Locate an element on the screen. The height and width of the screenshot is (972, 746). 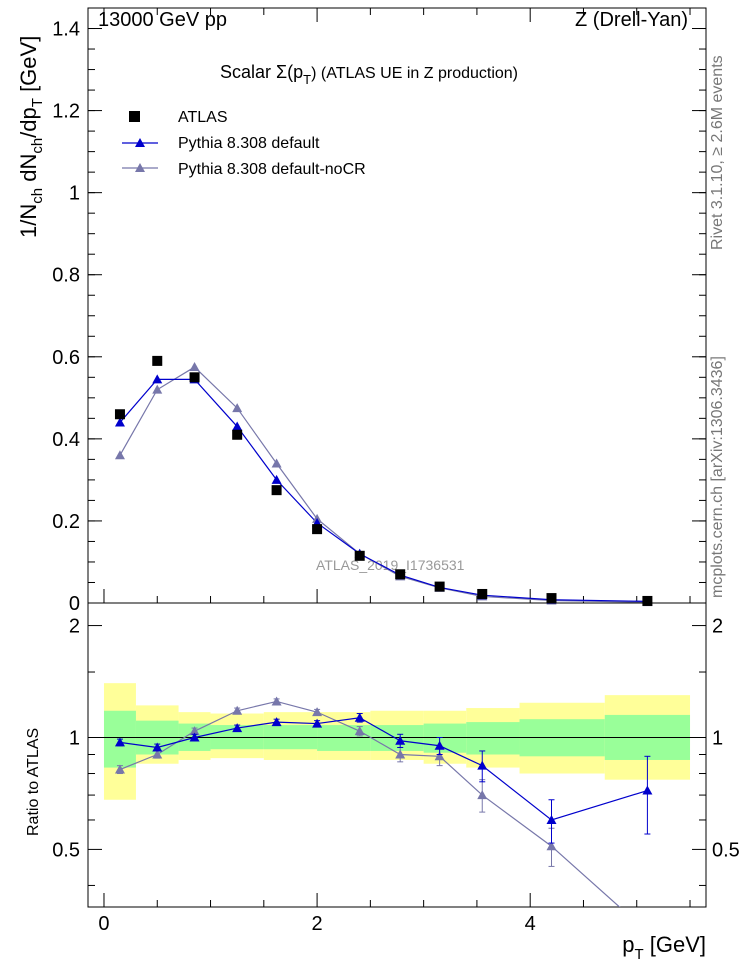
ratio-ytick-label-left-0: 0.5 is located at coordinates (66, 850).